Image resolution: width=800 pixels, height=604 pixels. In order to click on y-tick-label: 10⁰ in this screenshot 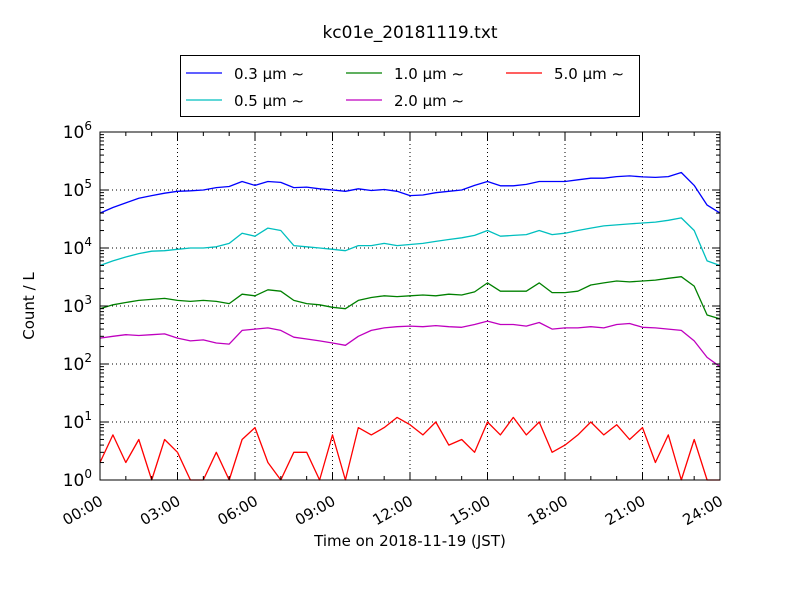, I will do `click(77, 479)`.